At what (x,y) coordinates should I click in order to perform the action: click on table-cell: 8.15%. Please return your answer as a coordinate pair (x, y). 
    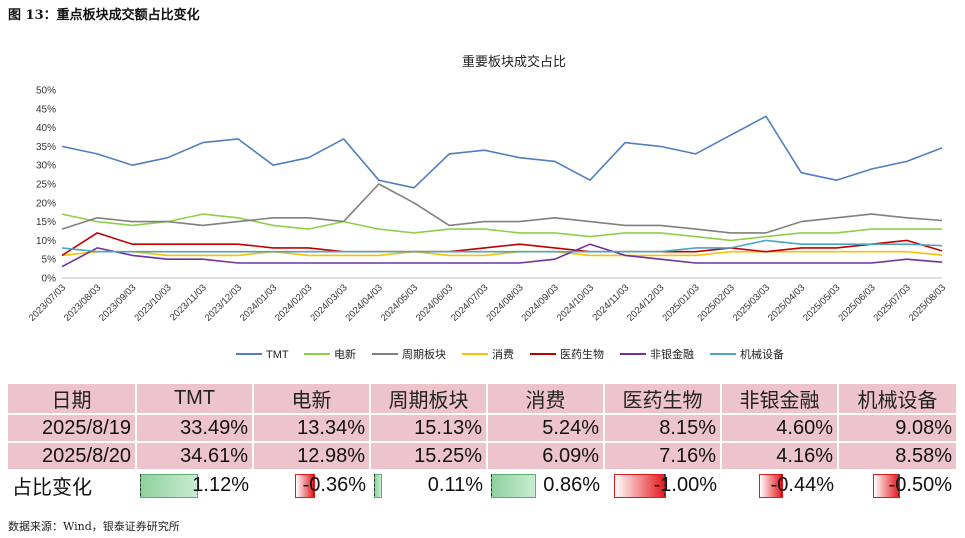
    Looking at the image, I should click on (662, 428).